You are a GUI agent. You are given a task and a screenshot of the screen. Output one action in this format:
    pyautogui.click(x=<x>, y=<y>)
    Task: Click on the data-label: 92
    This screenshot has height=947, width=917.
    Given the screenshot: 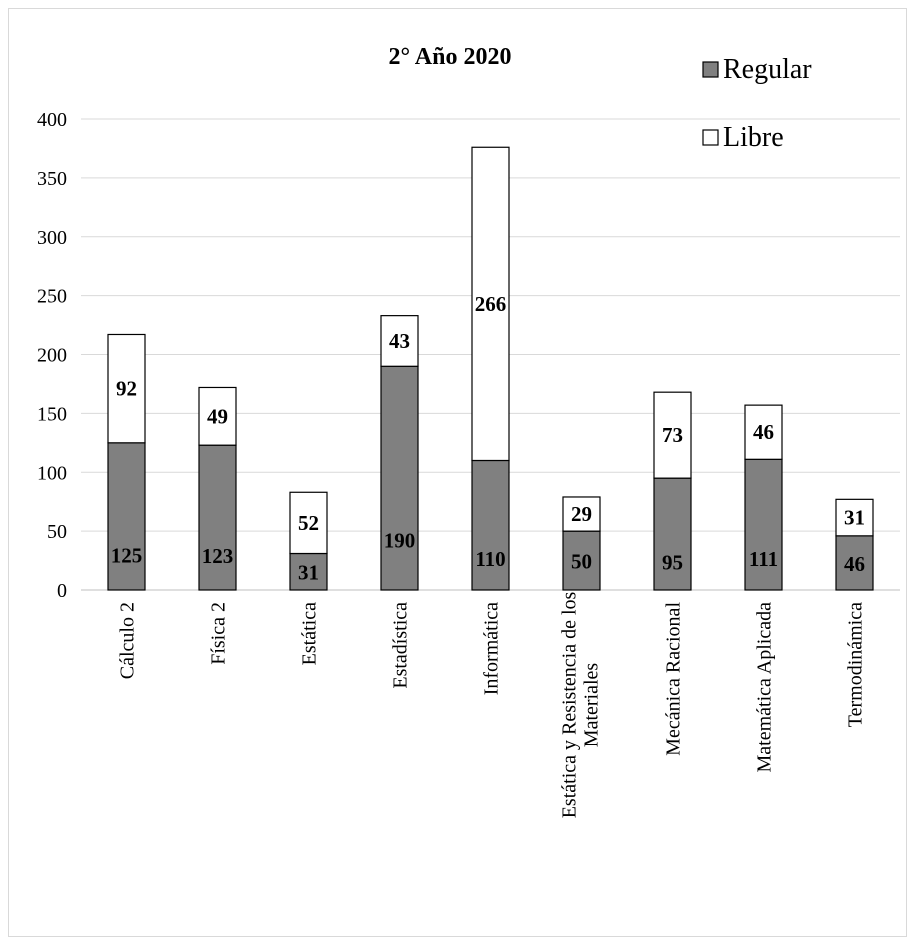 What is the action you would take?
    pyautogui.click(x=126, y=389)
    